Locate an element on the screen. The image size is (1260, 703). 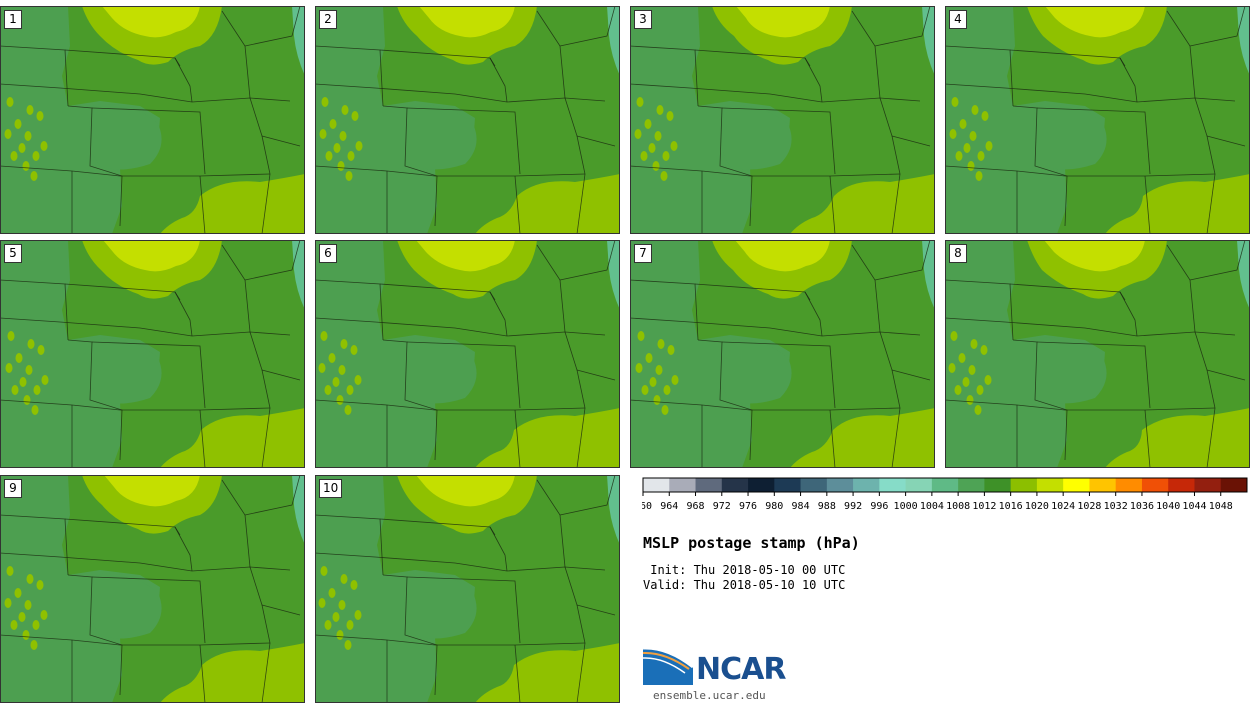
member-panel-3: 3 is located at coordinates (782, 120).